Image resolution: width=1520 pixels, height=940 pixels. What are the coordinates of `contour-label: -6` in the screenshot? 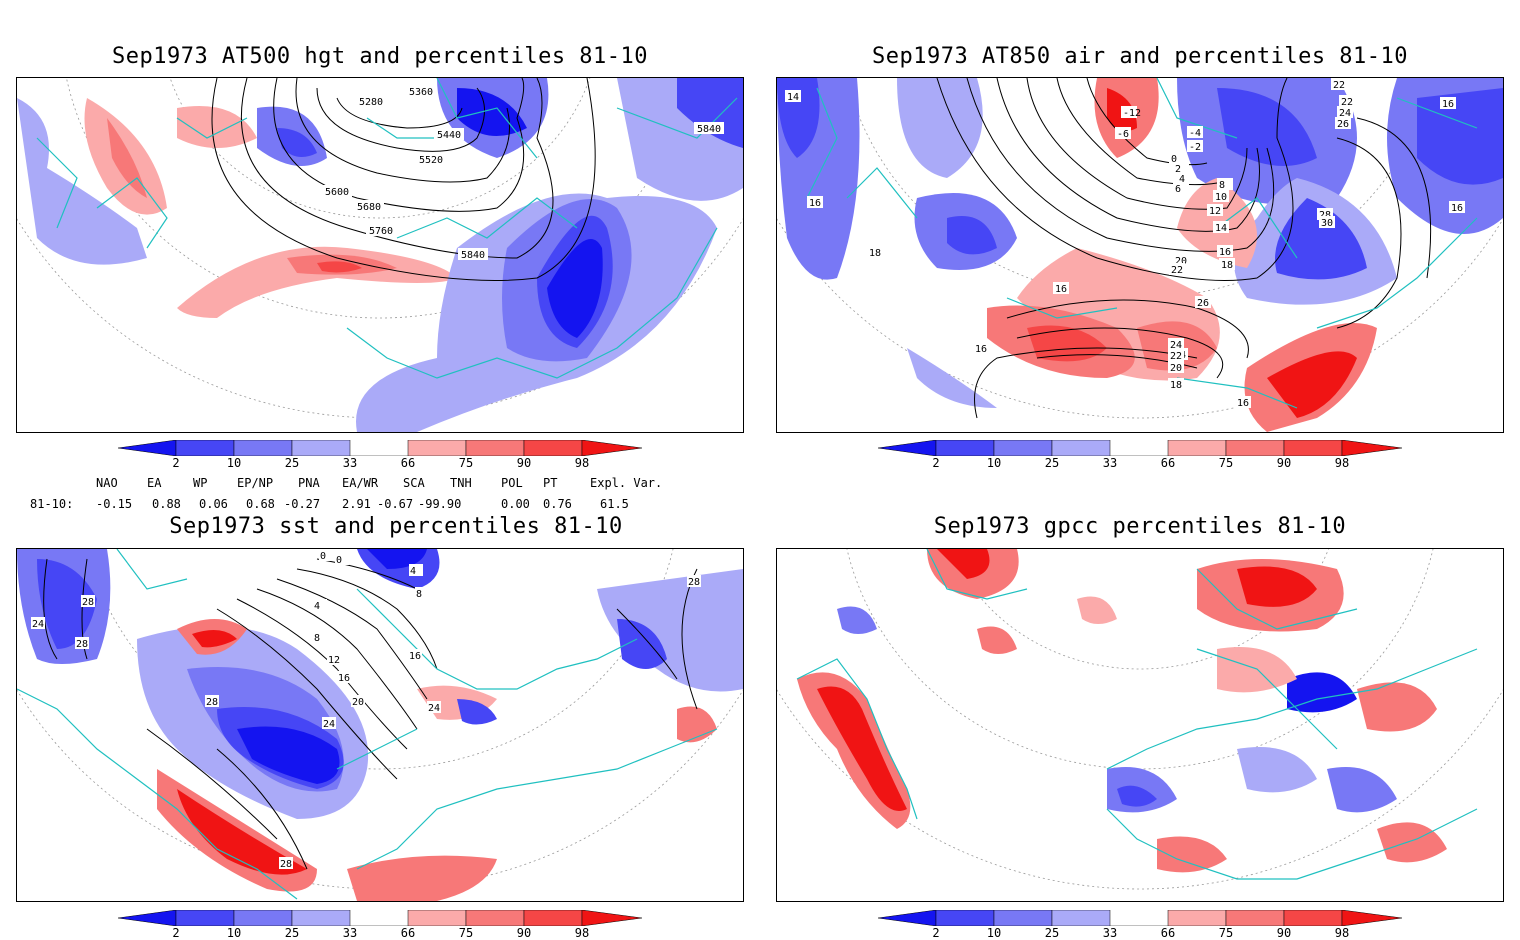 It's located at (1123, 134).